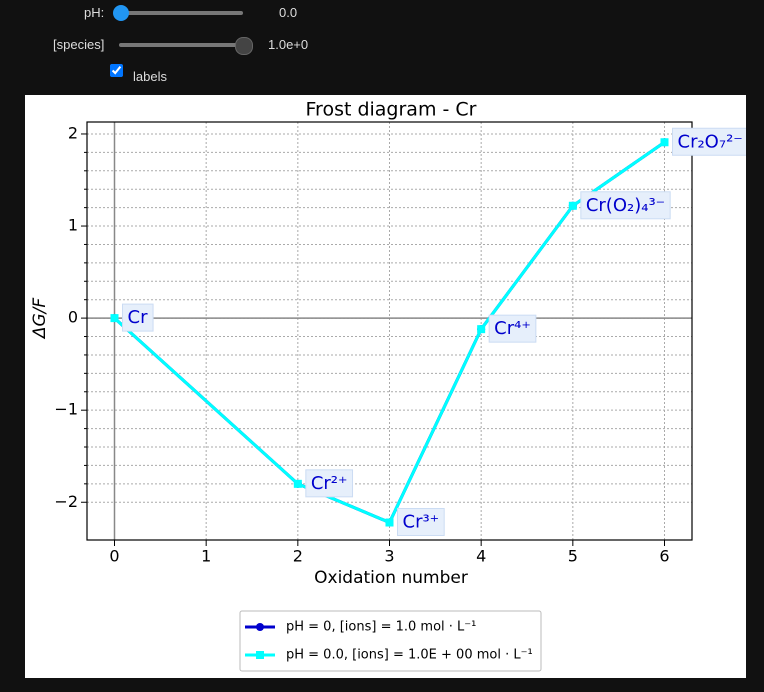 This screenshot has width=764, height=692. I want to click on chart-title: Frost diagram - Cr, so click(391, 110).